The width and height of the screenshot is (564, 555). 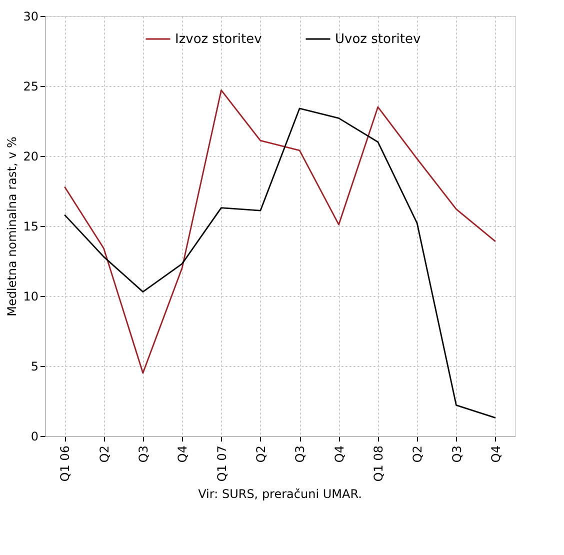 I want to click on x-tick-label: Q1 07, so click(x=221, y=464).